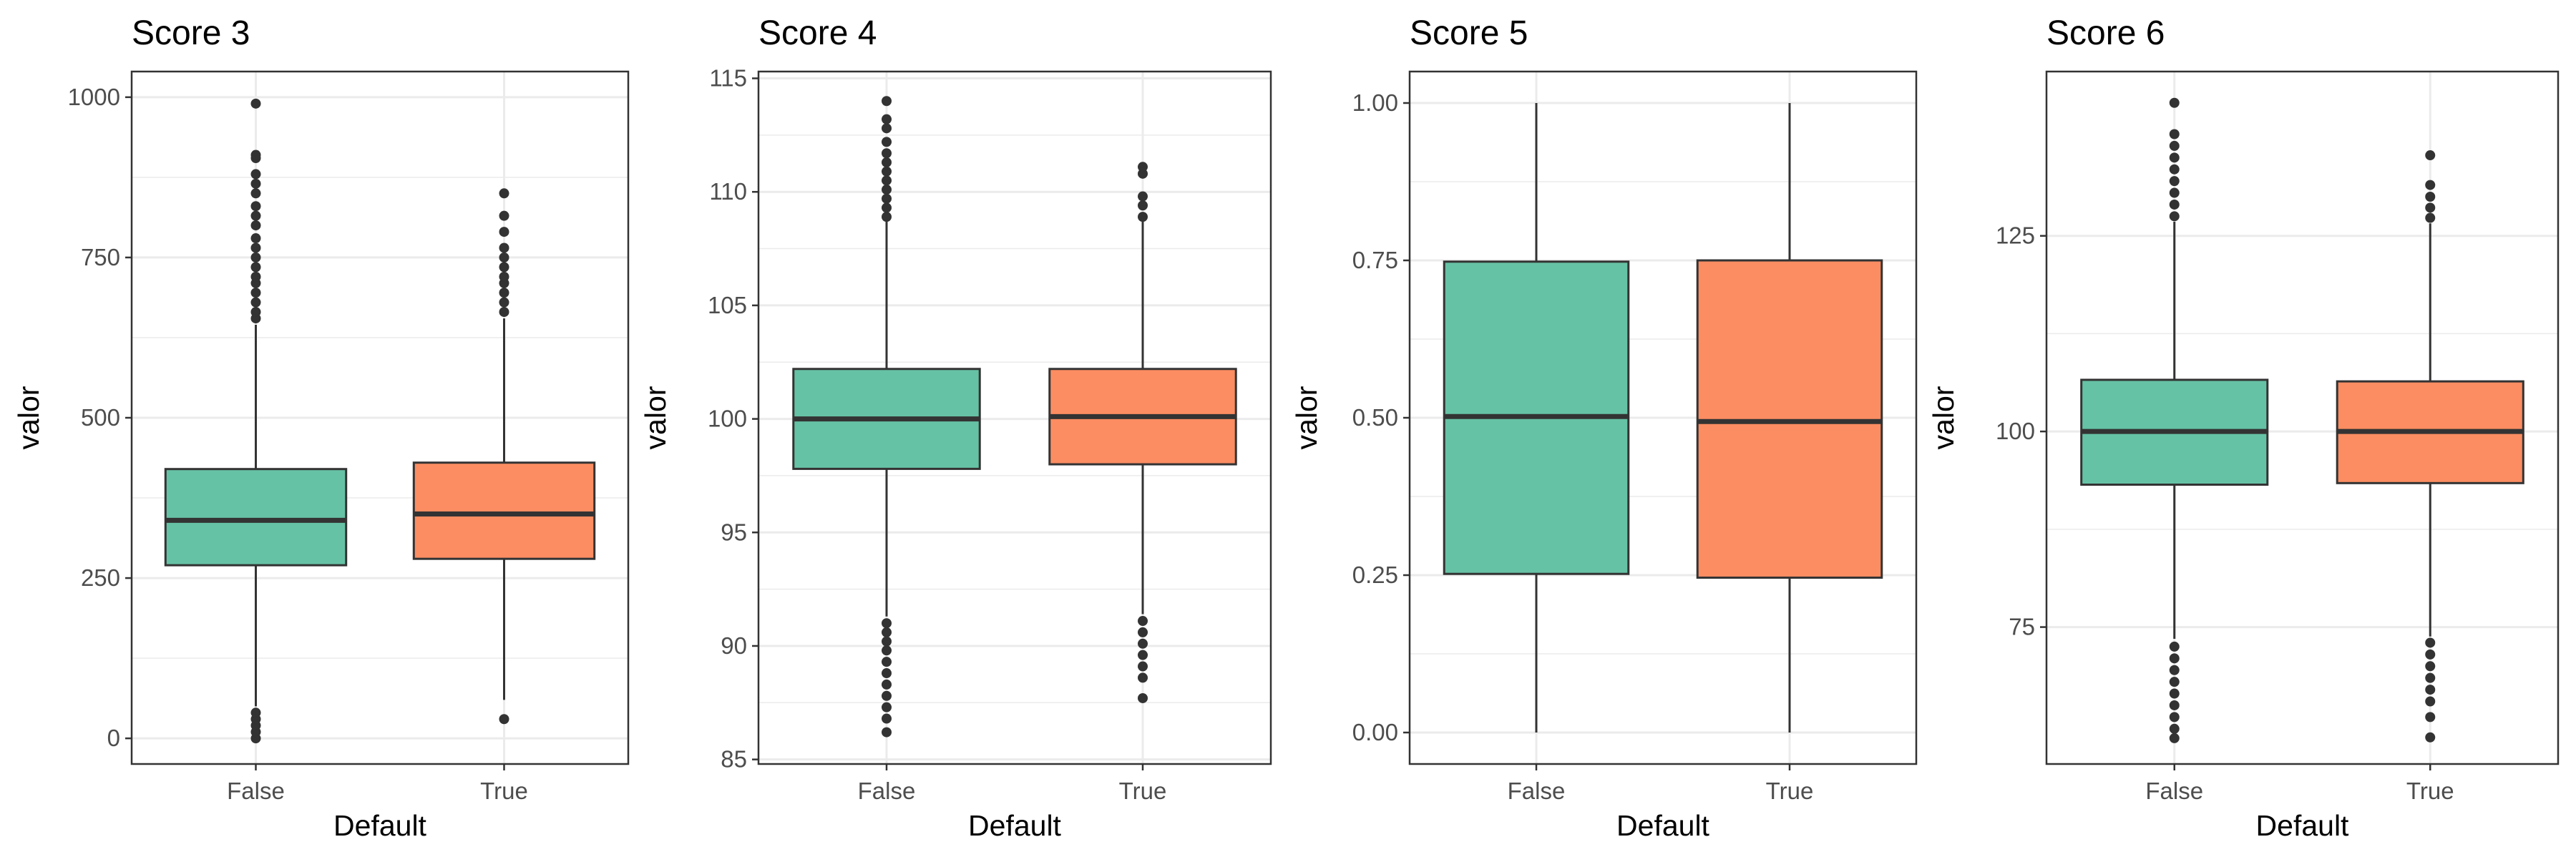 Image resolution: width=2576 pixels, height=862 pixels. Describe the element at coordinates (100, 577) in the screenshot. I see `y-tick-label: 250` at that location.